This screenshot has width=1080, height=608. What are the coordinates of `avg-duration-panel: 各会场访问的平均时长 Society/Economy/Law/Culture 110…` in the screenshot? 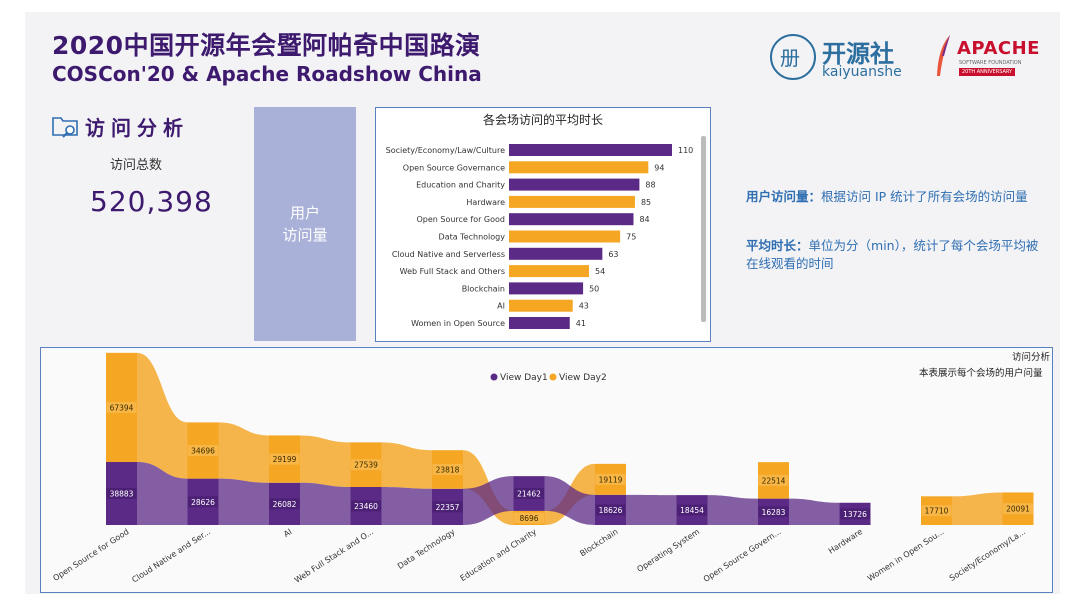 It's located at (543, 224).